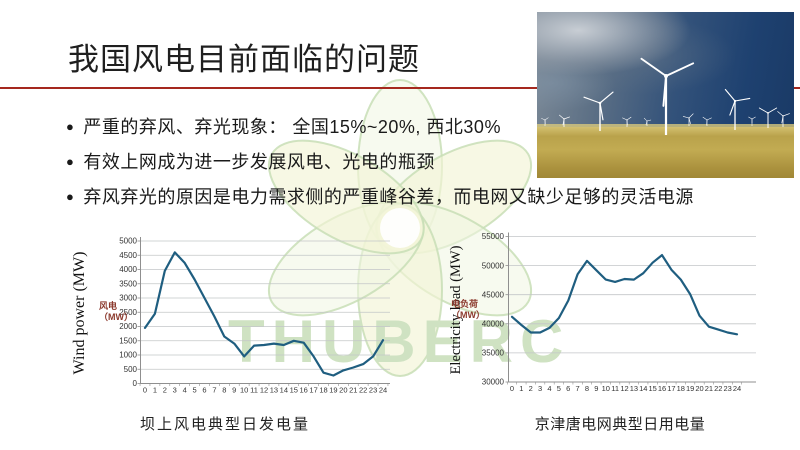 The image size is (800, 450). What do you see at coordinates (244, 59) in the screenshot?
I see `page-title: 我国风电目前面临的问题` at bounding box center [244, 59].